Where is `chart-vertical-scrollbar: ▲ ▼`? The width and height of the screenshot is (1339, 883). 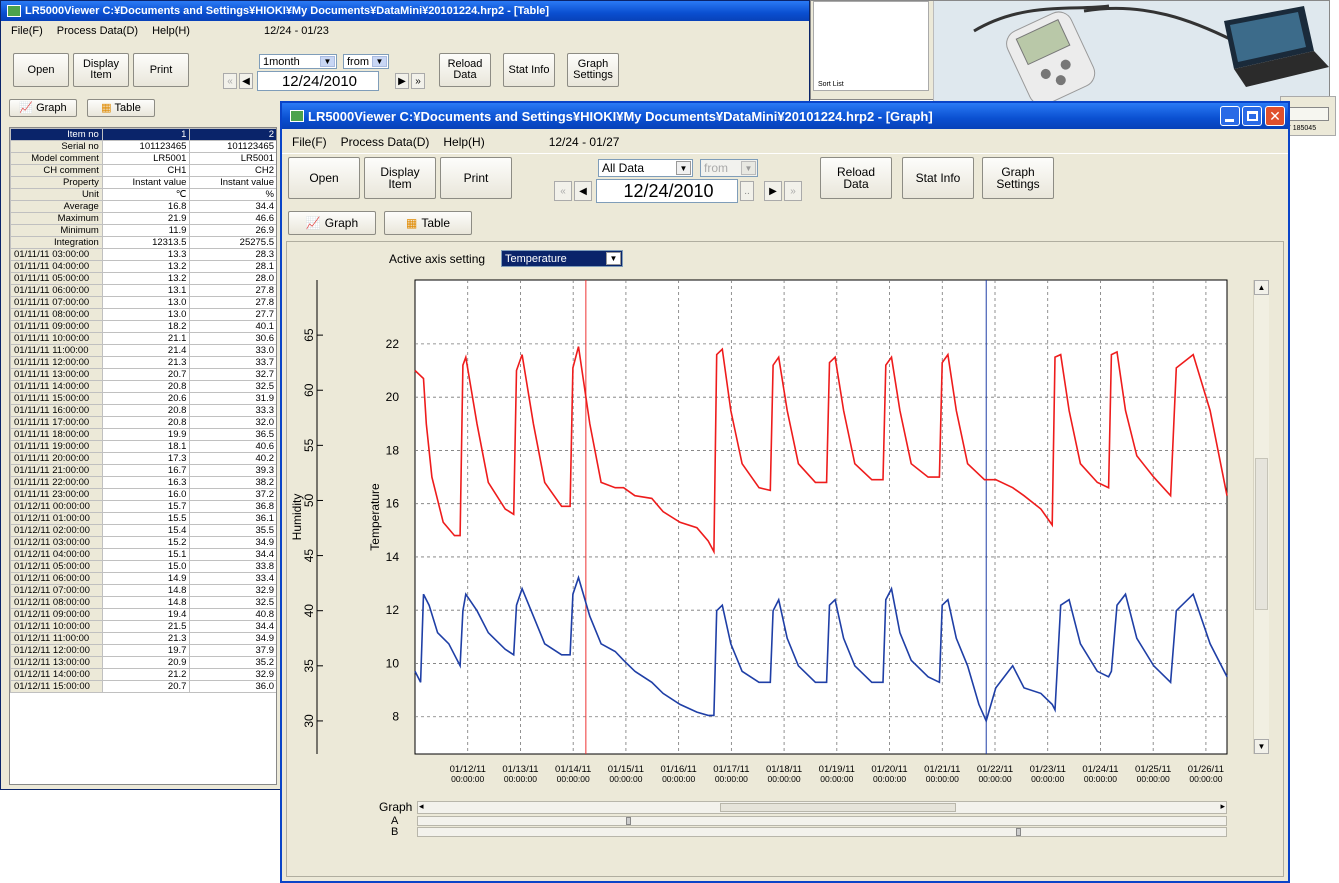
chart-vertical-scrollbar: ▲ ▼ is located at coordinates (1261, 517).